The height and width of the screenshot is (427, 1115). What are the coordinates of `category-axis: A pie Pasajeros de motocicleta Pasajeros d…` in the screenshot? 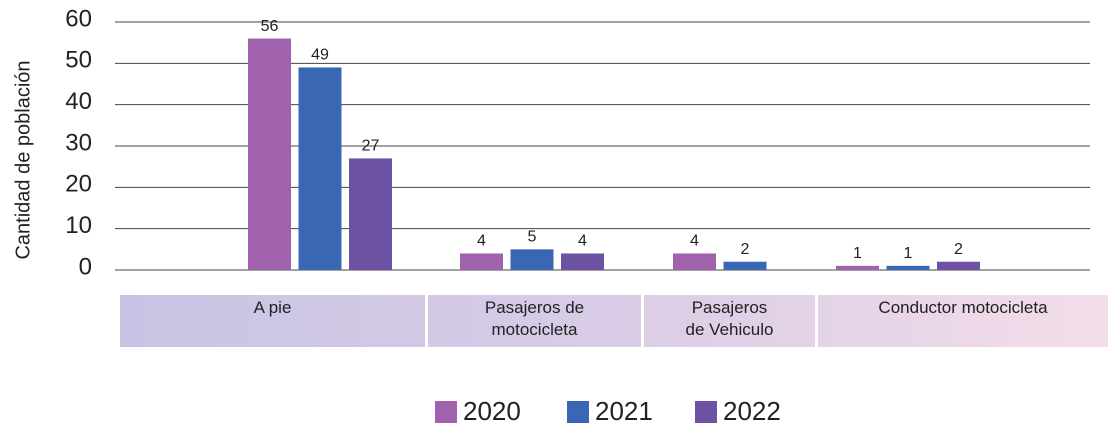 It's located at (614, 321).